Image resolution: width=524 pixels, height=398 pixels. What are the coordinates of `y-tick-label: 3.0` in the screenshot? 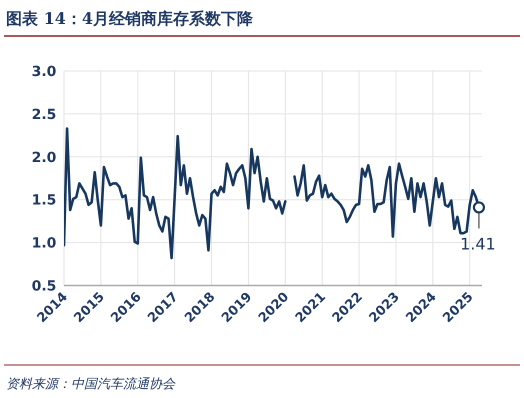 It's located at (44, 72).